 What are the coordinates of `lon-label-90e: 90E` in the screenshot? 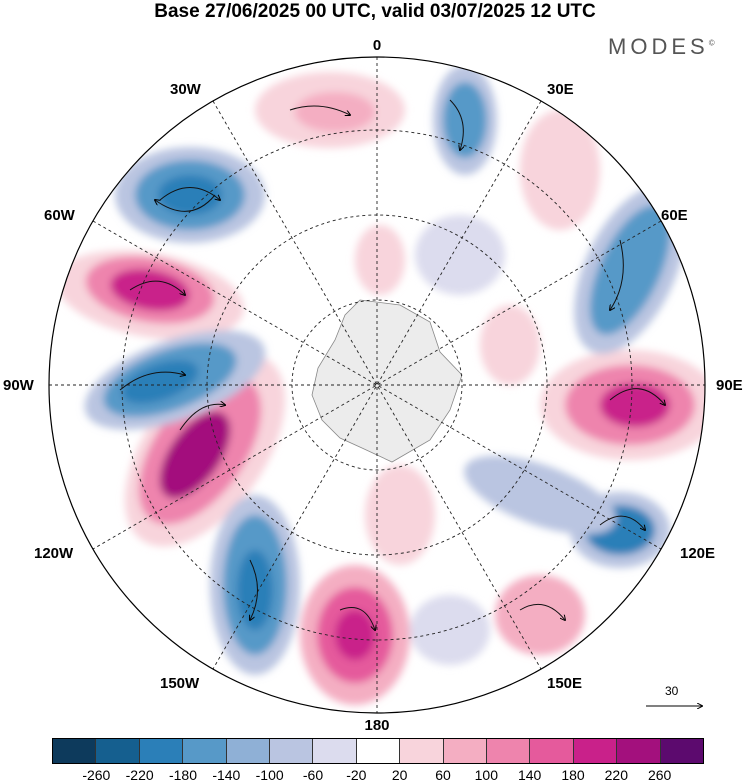 It's located at (729, 385).